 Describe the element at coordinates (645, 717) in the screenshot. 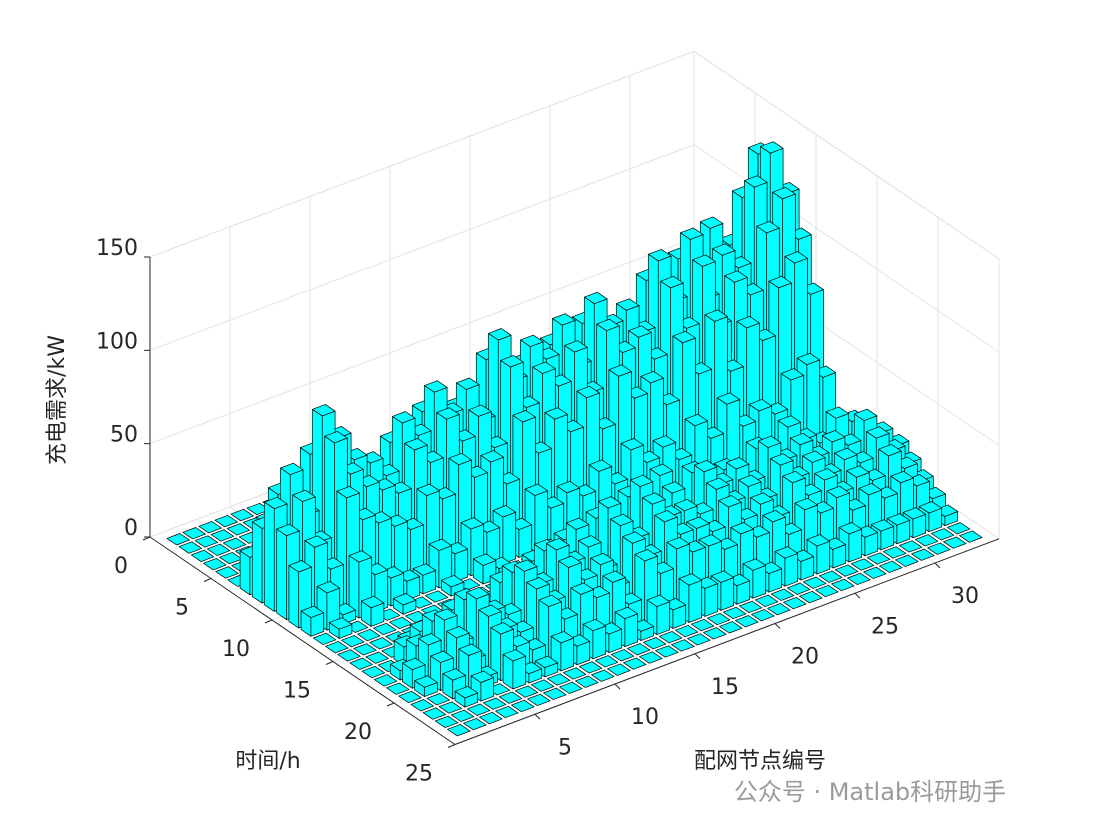

I see `x-tick-label: 10` at that location.